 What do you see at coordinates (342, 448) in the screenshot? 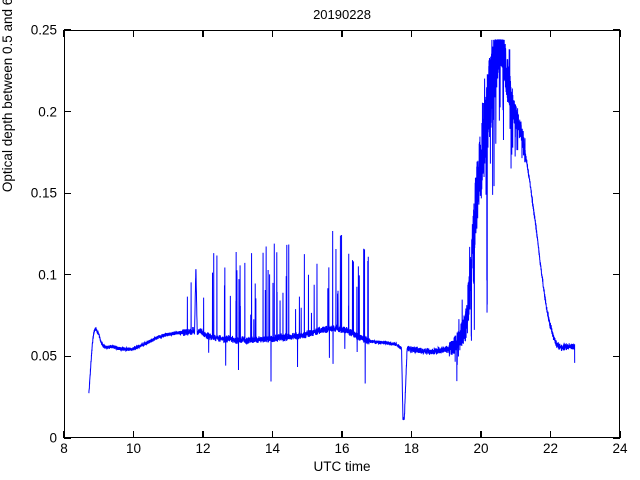
I see `x-tick-label: 16` at bounding box center [342, 448].